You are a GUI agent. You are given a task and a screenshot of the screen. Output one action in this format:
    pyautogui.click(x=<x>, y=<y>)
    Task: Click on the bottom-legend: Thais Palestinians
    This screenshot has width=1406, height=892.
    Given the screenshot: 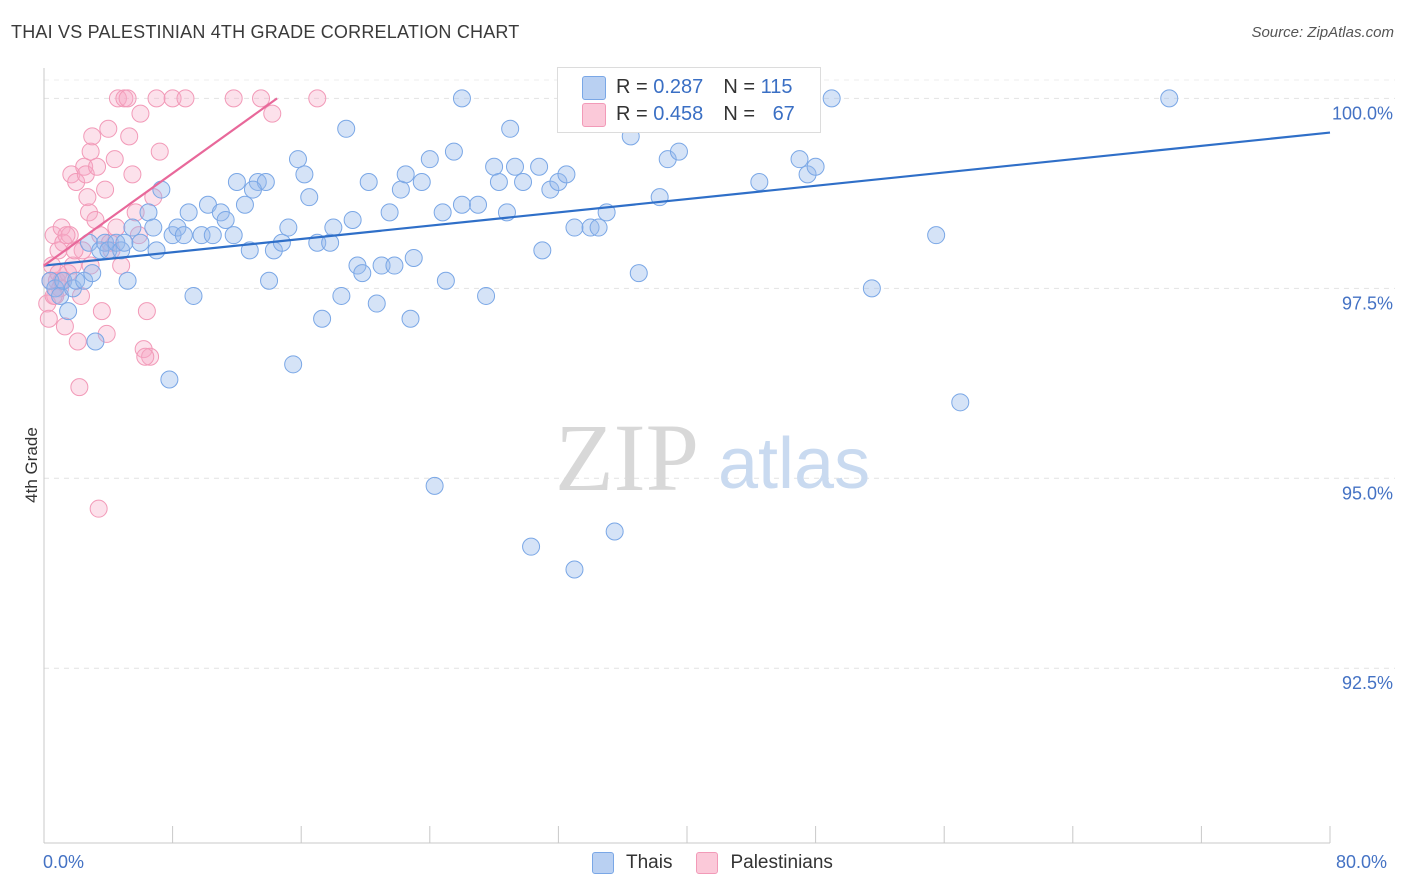 What is the action you would take?
    pyautogui.click(x=712, y=863)
    